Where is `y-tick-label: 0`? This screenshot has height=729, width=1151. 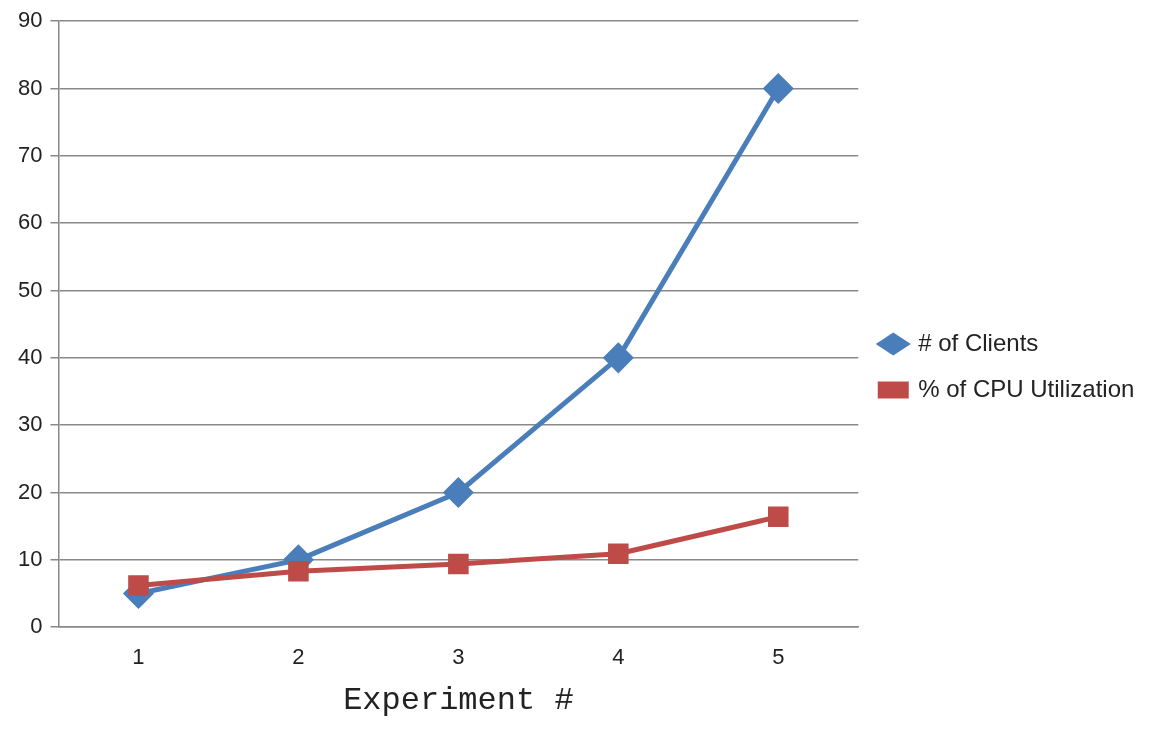 y-tick-label: 0 is located at coordinates (36, 626).